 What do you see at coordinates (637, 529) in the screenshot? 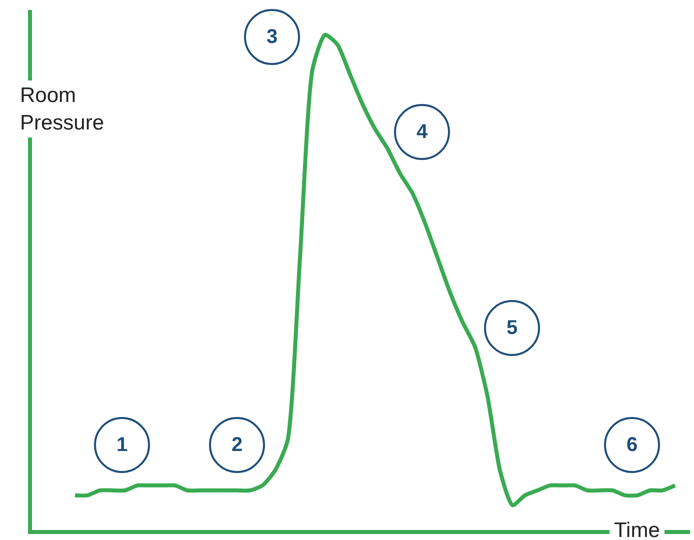
I see `x-axis-title: Time` at bounding box center [637, 529].